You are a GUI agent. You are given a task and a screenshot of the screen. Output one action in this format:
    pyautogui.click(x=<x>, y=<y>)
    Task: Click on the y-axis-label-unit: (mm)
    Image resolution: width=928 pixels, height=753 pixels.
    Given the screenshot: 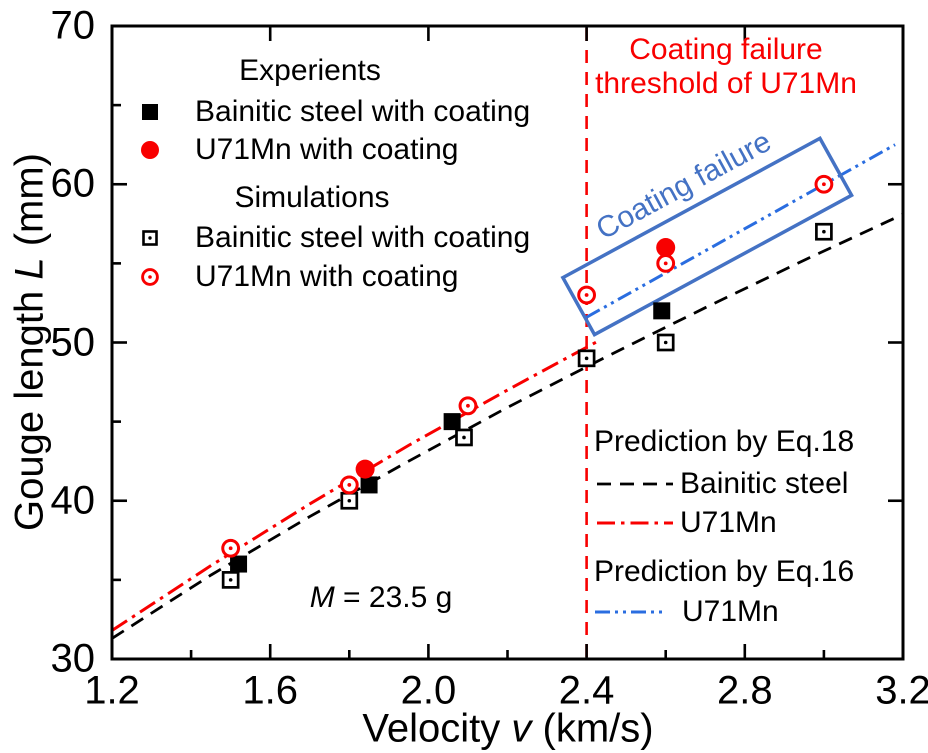 What is the action you would take?
    pyautogui.click(x=29, y=205)
    